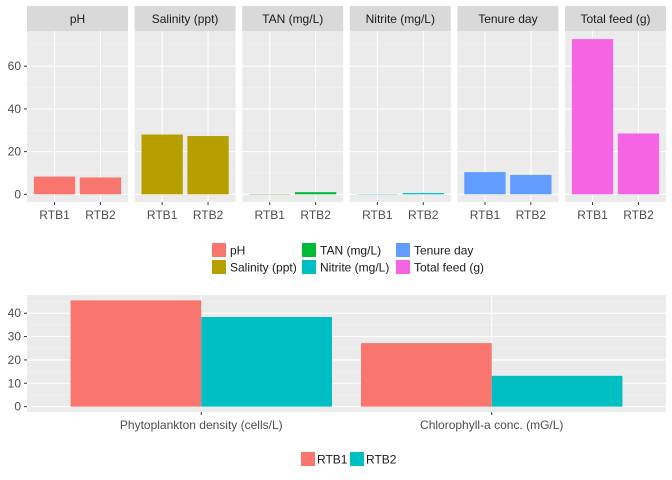  I want to click on facet-strip-label: pH, so click(77, 19).